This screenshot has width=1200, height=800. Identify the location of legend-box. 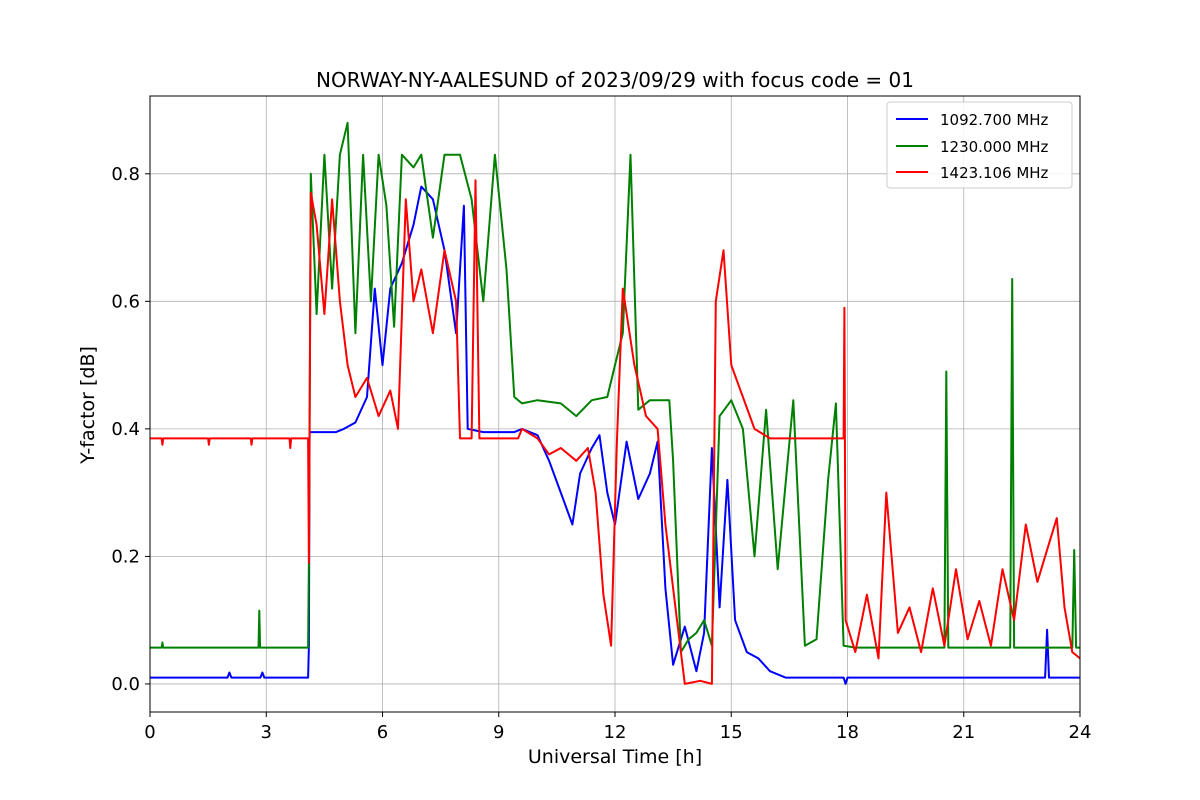
(979, 145).